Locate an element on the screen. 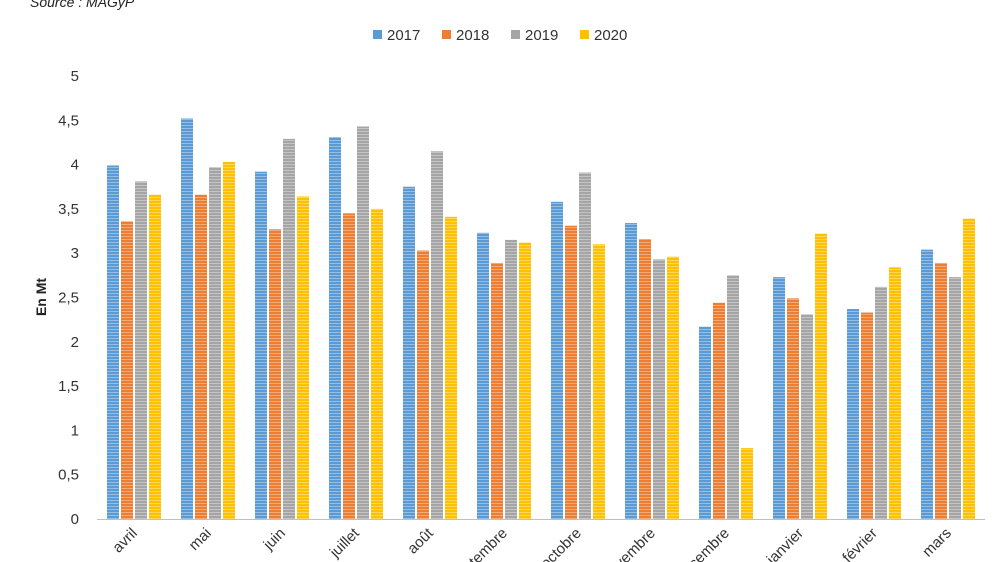 The height and width of the screenshot is (562, 1000). x-tick-label: février is located at coordinates (859, 543).